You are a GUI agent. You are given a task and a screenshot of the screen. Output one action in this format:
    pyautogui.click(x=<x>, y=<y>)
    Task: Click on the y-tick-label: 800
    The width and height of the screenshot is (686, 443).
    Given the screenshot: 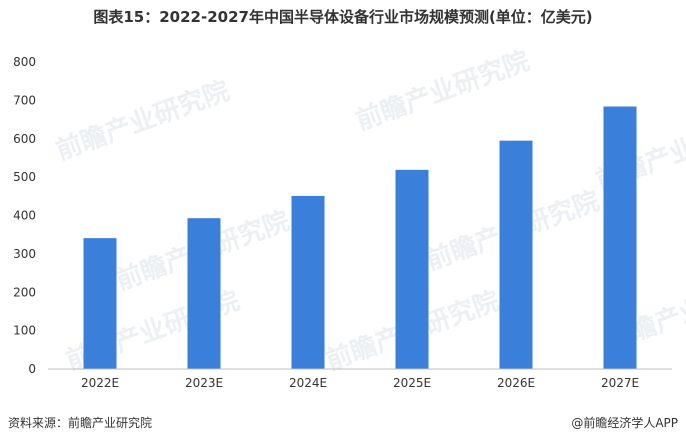 What is the action you would take?
    pyautogui.click(x=24, y=62)
    